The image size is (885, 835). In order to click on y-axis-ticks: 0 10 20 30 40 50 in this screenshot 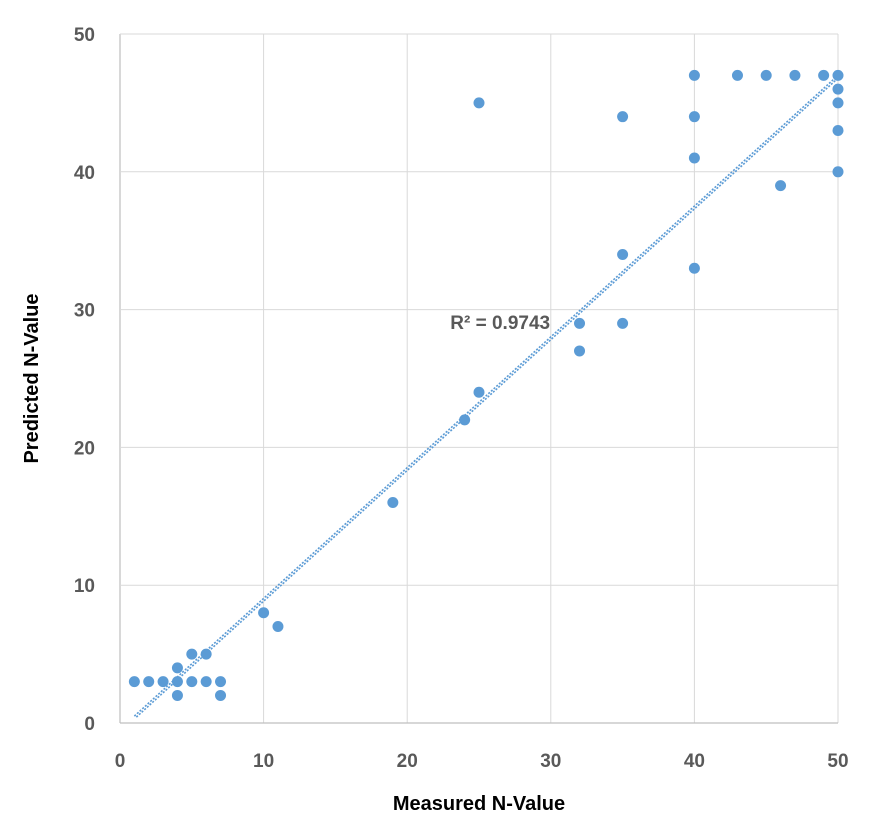, I will do `click(84, 380)`.